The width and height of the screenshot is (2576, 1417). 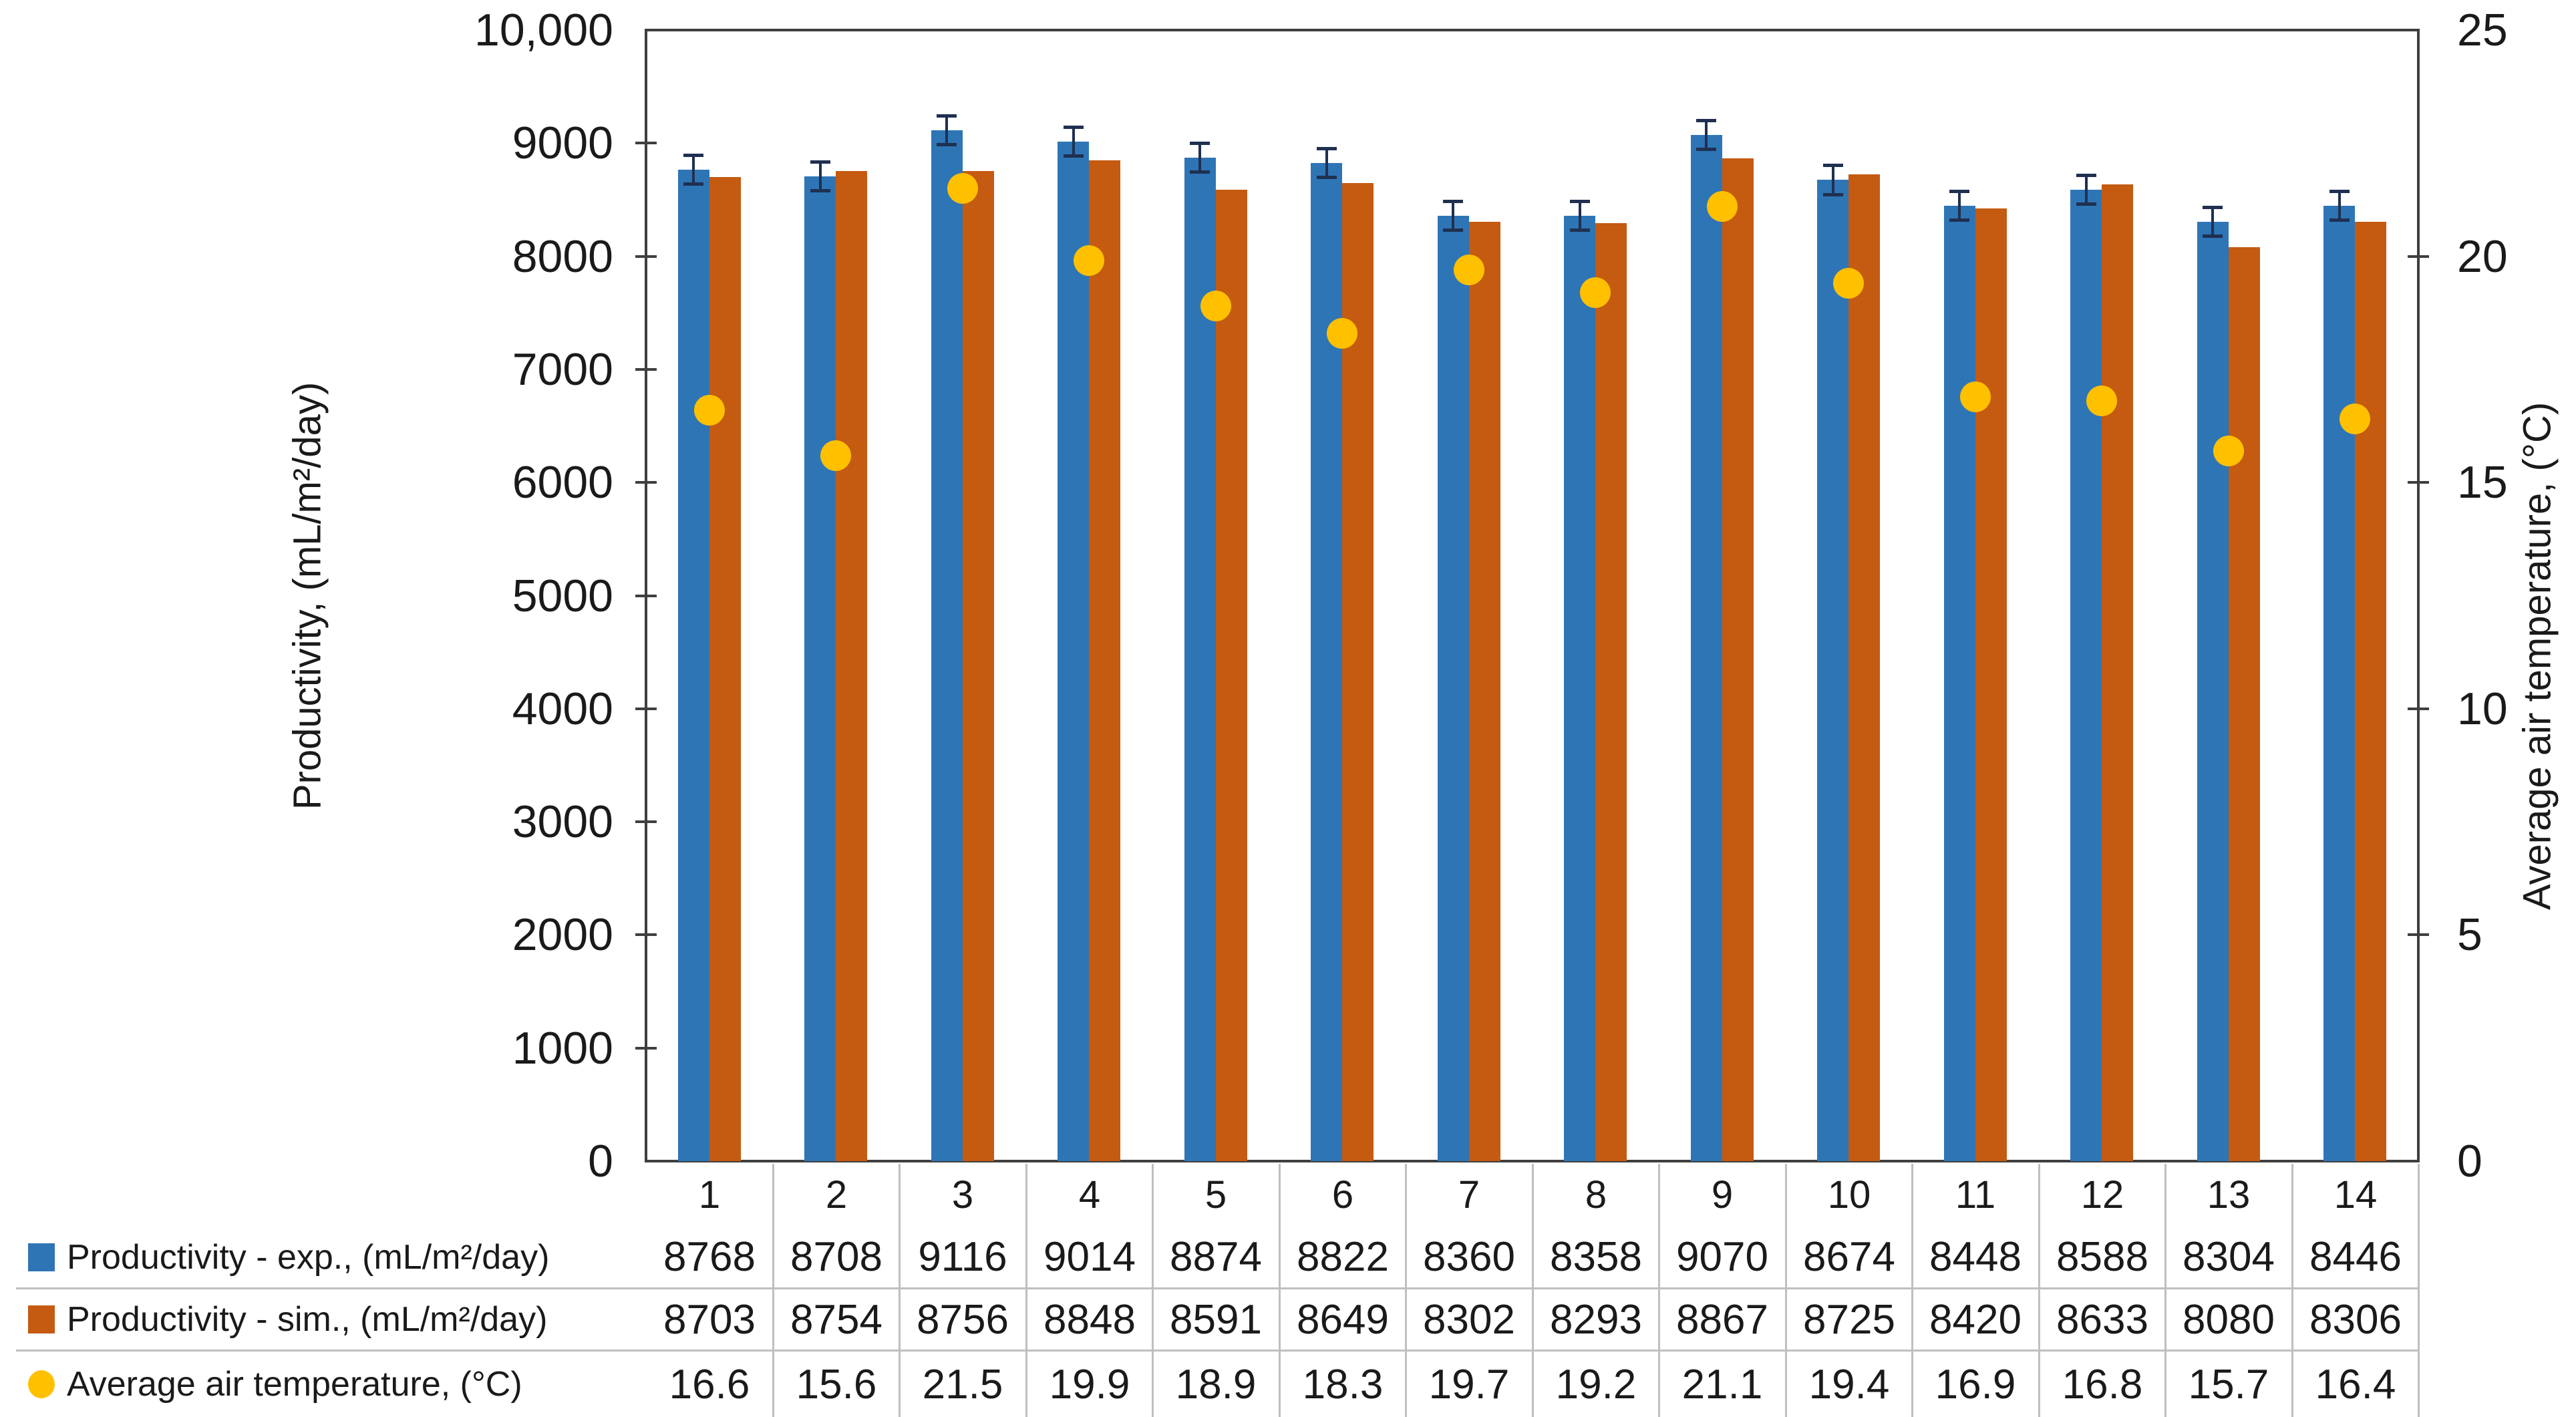 What do you see at coordinates (646, 934) in the screenshot?
I see `left-axis-tick` at bounding box center [646, 934].